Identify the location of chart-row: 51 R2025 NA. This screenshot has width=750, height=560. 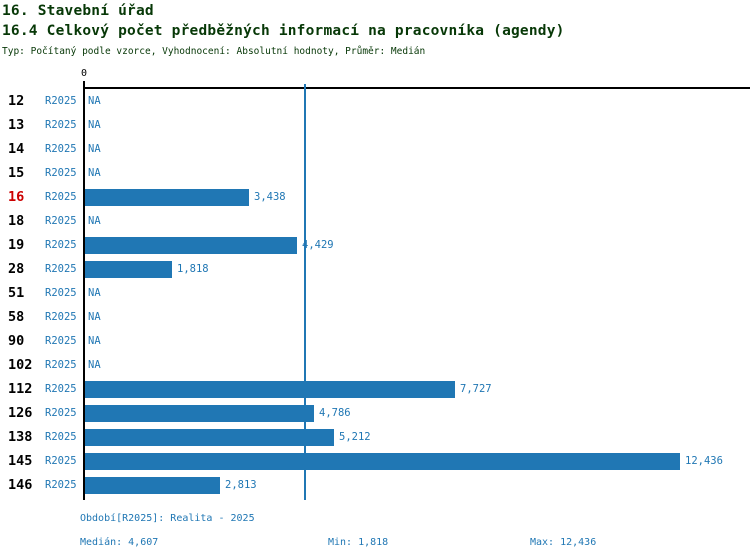
(375, 293).